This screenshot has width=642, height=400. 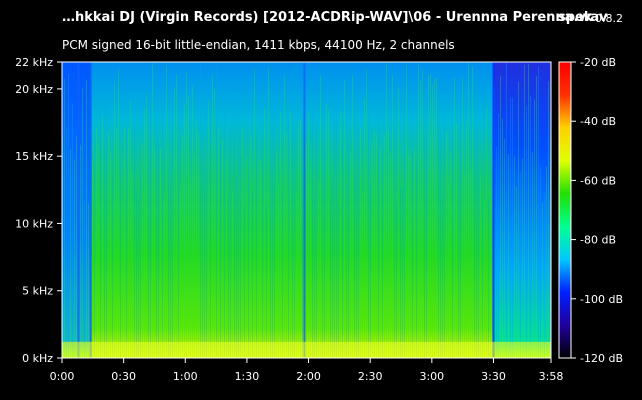 I want to click on y-tick-label: 5 kHz, so click(x=37, y=291).